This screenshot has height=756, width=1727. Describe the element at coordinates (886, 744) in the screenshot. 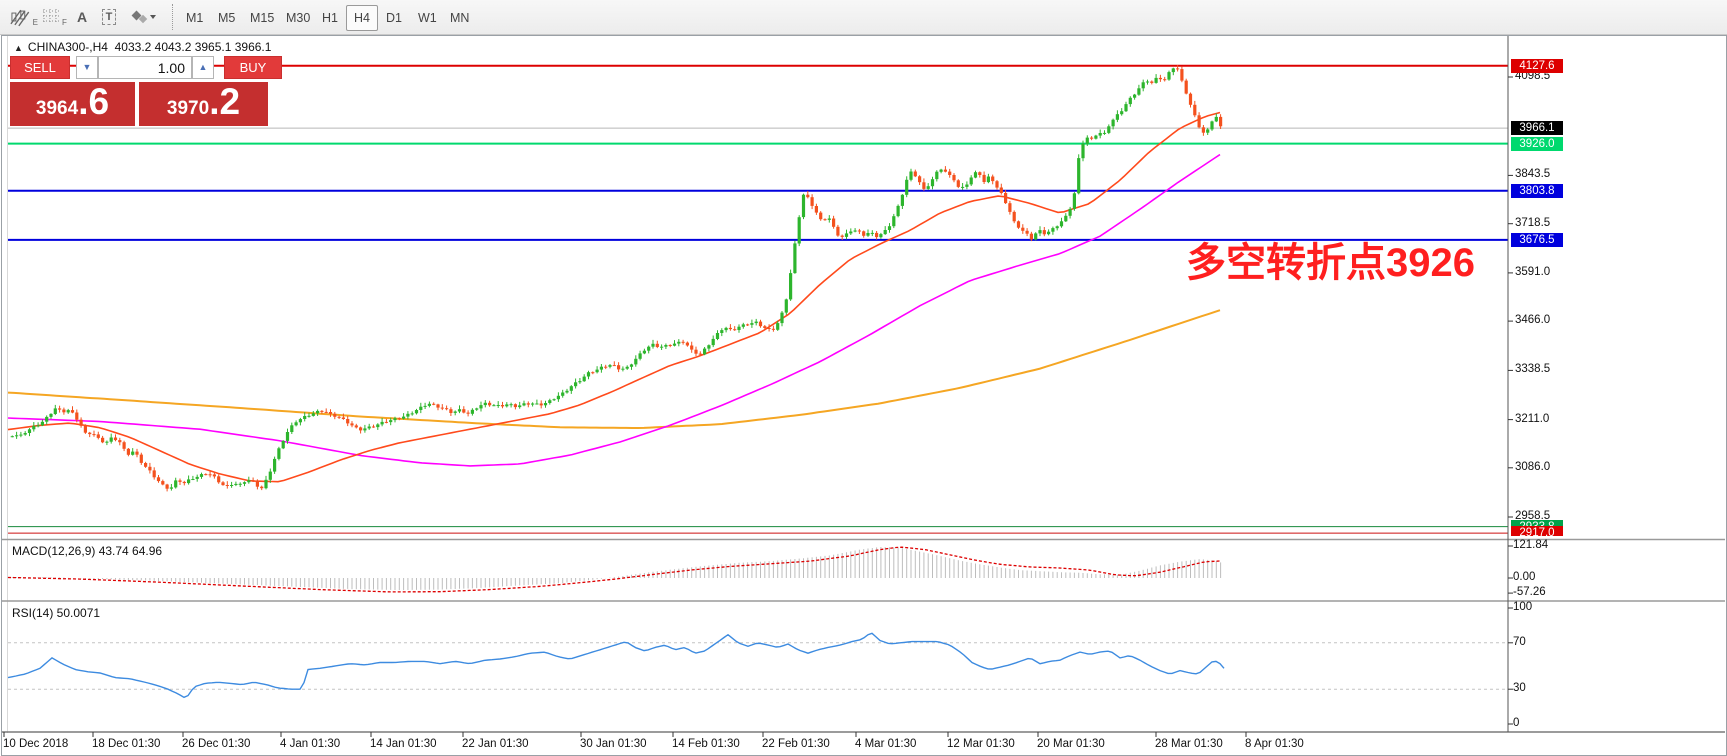

I see `date-axis-label: 4 Mar 01:30` at that location.